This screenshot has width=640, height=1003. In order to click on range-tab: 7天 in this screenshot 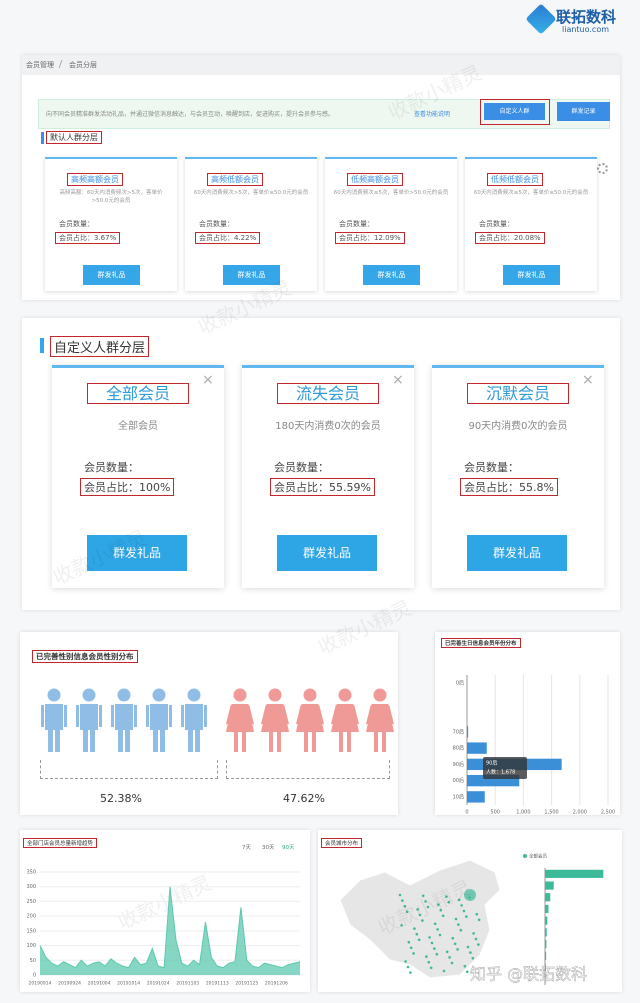, I will do `click(246, 848)`.